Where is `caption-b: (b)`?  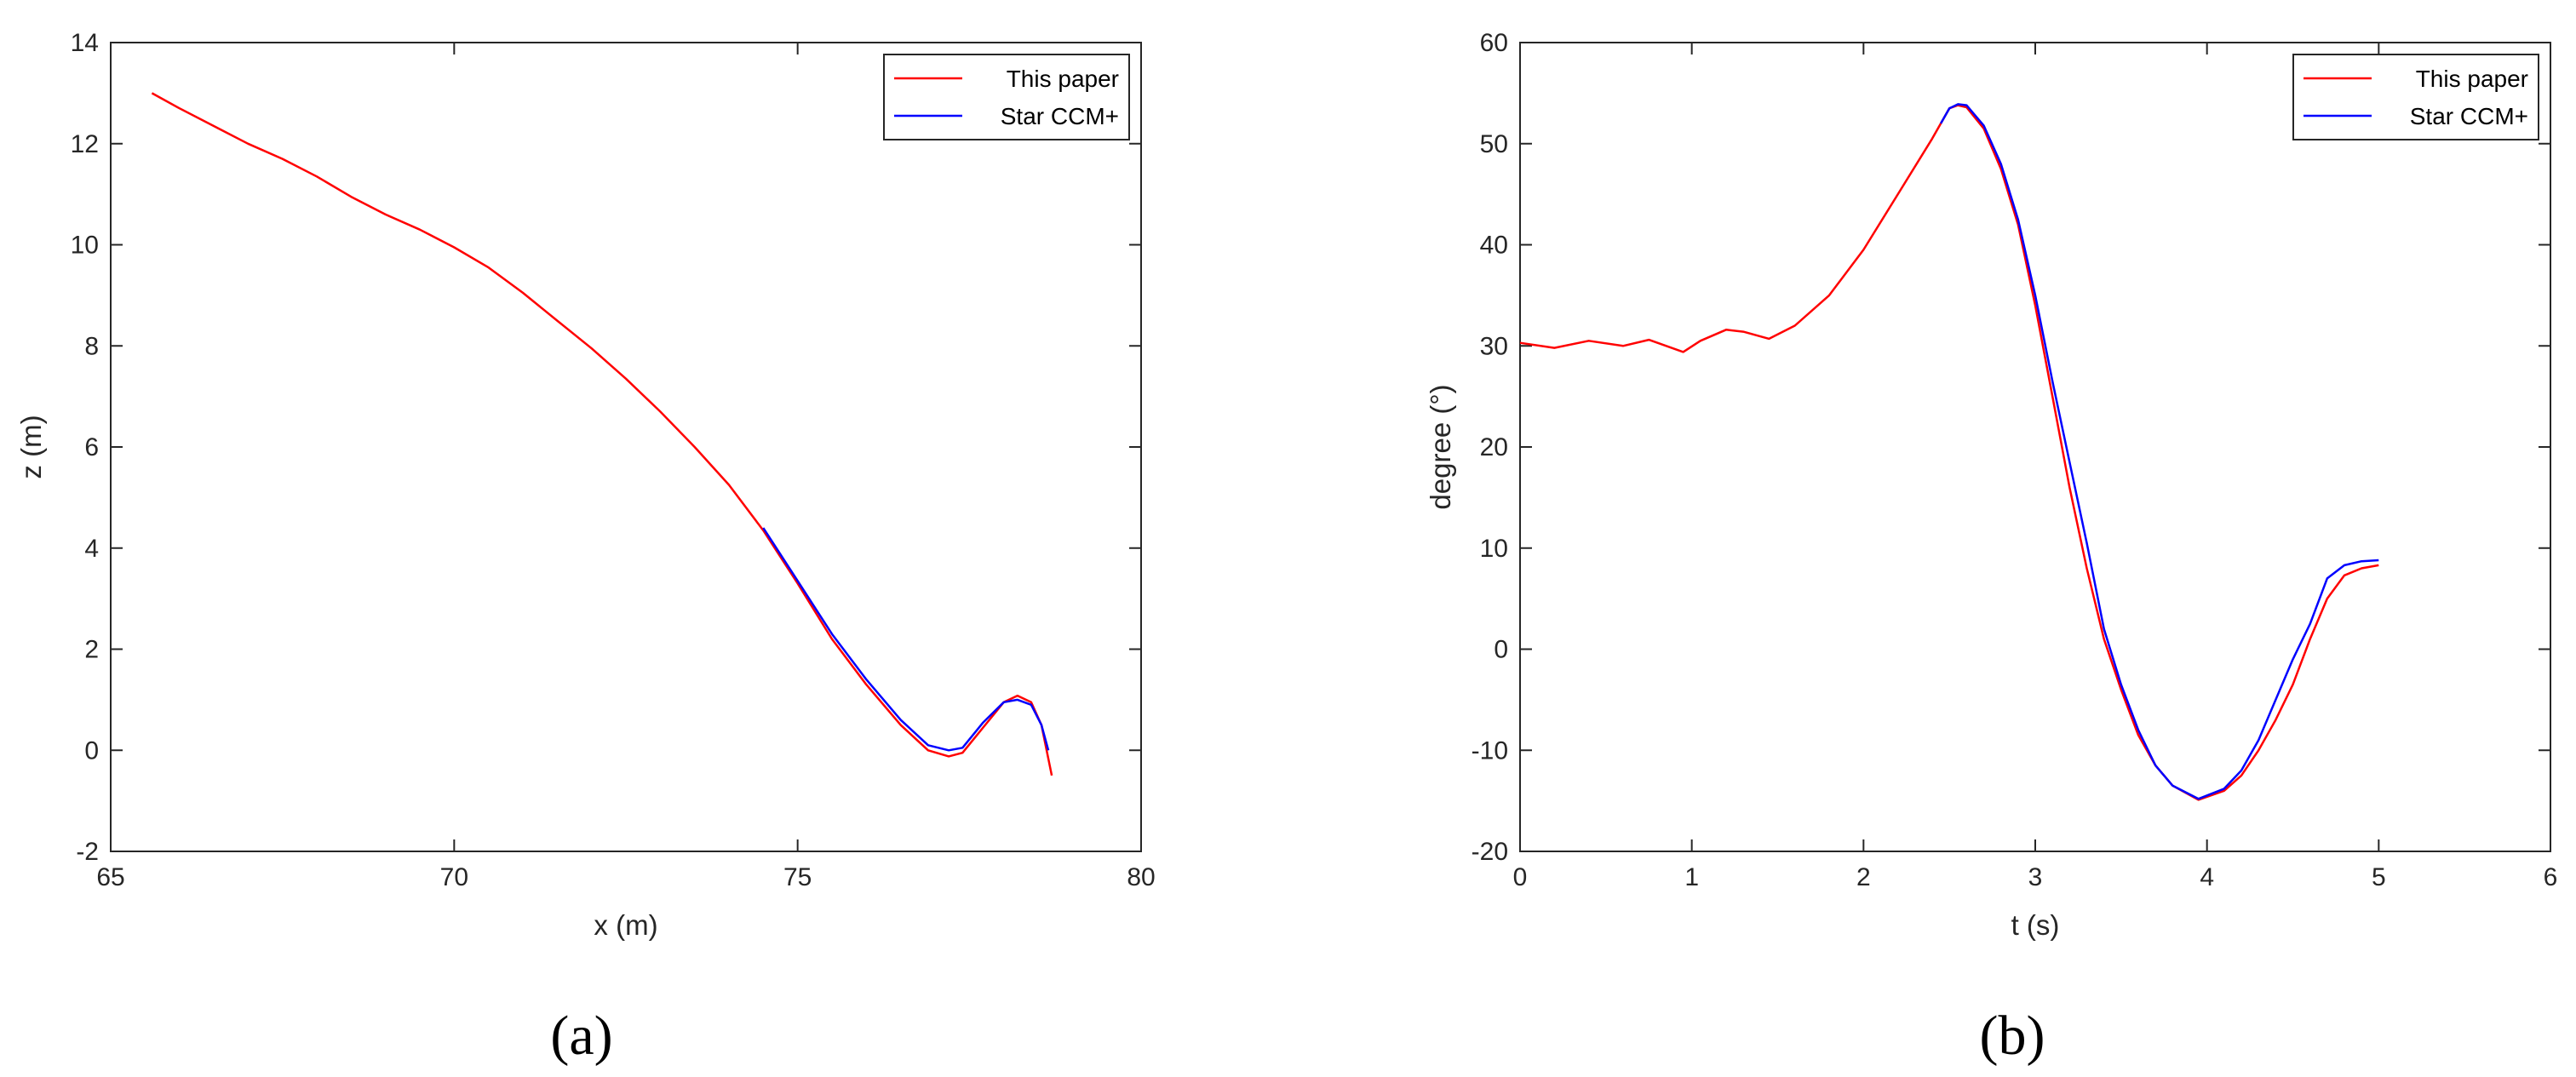
caption-b: (b) is located at coordinates (2012, 1036).